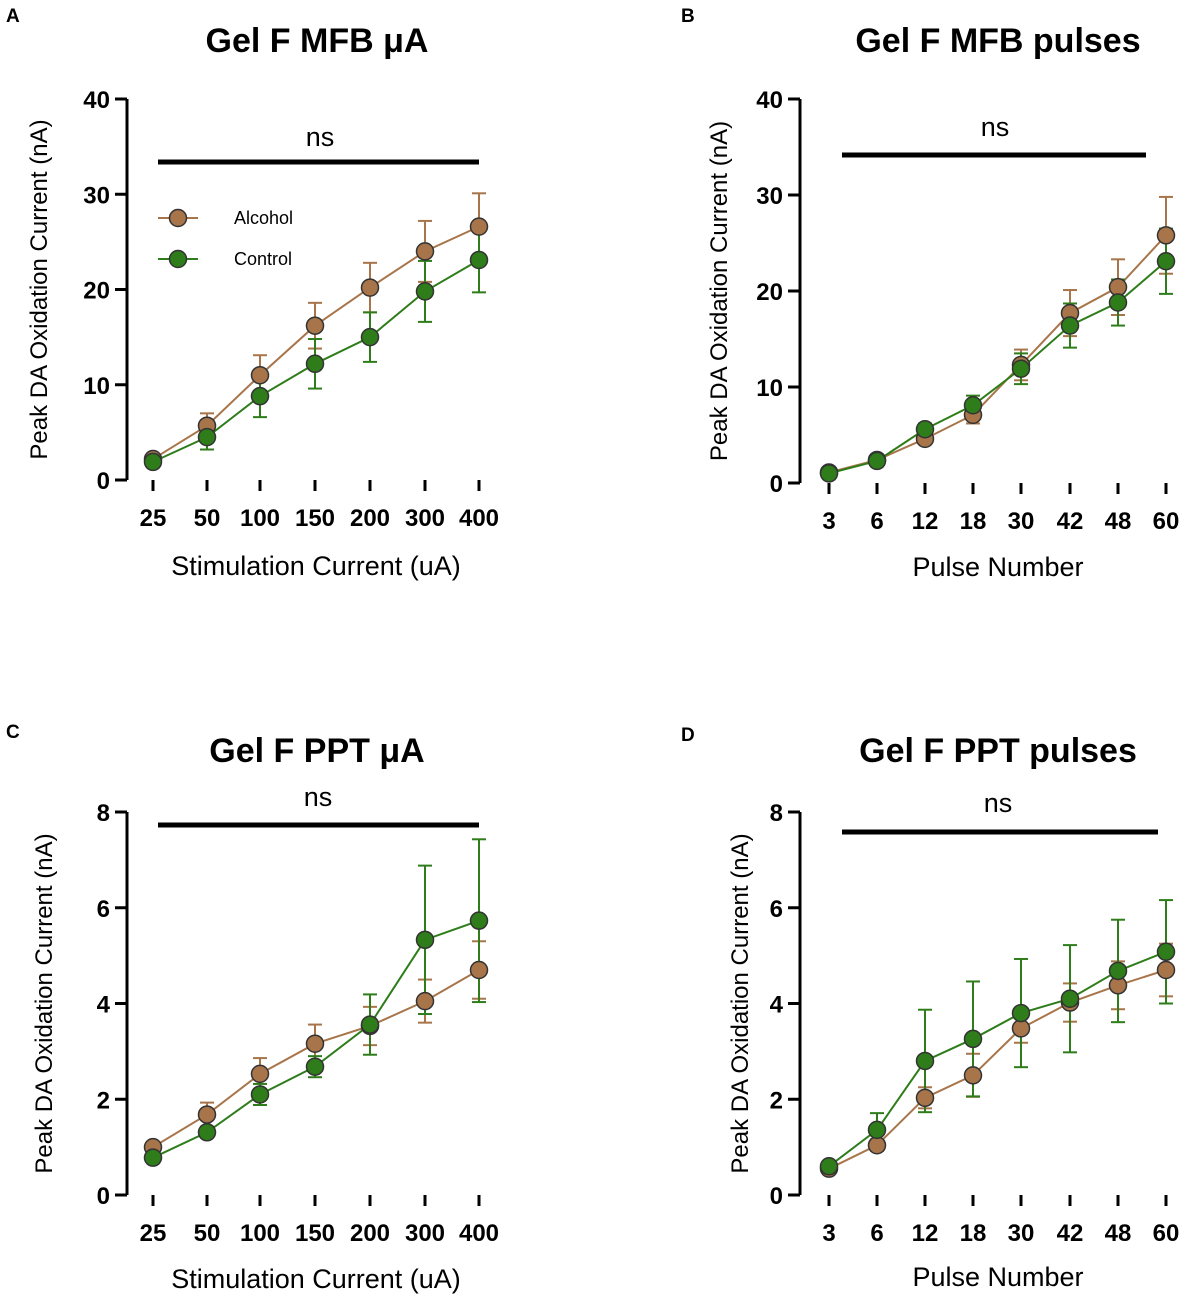 The image size is (1195, 1300). Describe the element at coordinates (316, 1000) in the screenshot. I see `series-control` at that location.